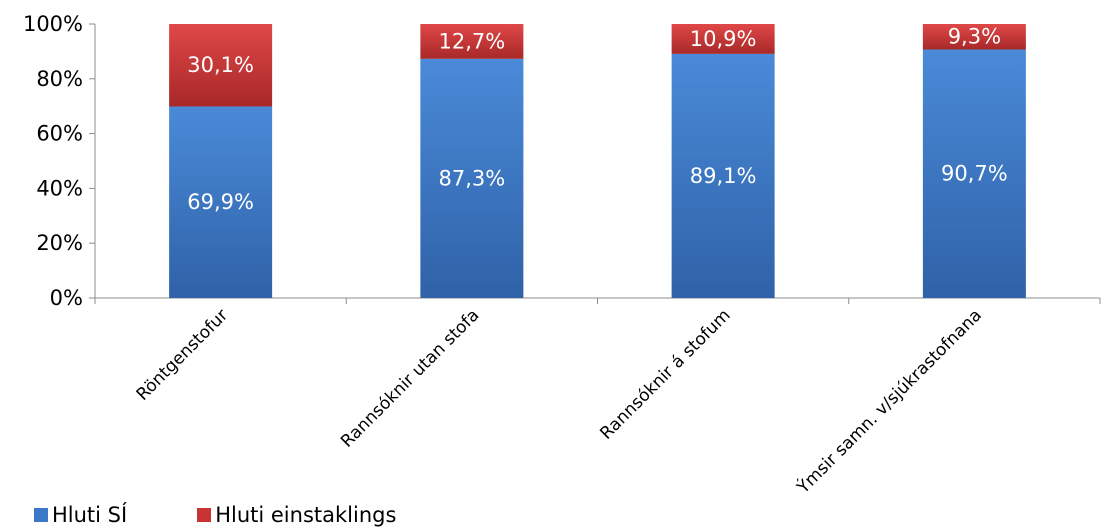 This screenshot has height=531, width=1110. Describe the element at coordinates (59, 243) in the screenshot. I see `y-tick-label: 20%` at that location.